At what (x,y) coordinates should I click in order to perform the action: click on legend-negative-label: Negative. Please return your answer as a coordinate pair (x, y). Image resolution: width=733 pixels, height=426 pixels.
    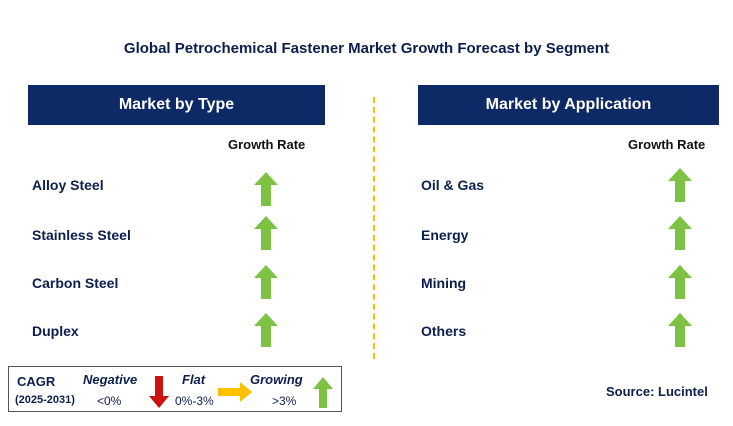
    Looking at the image, I should click on (110, 379).